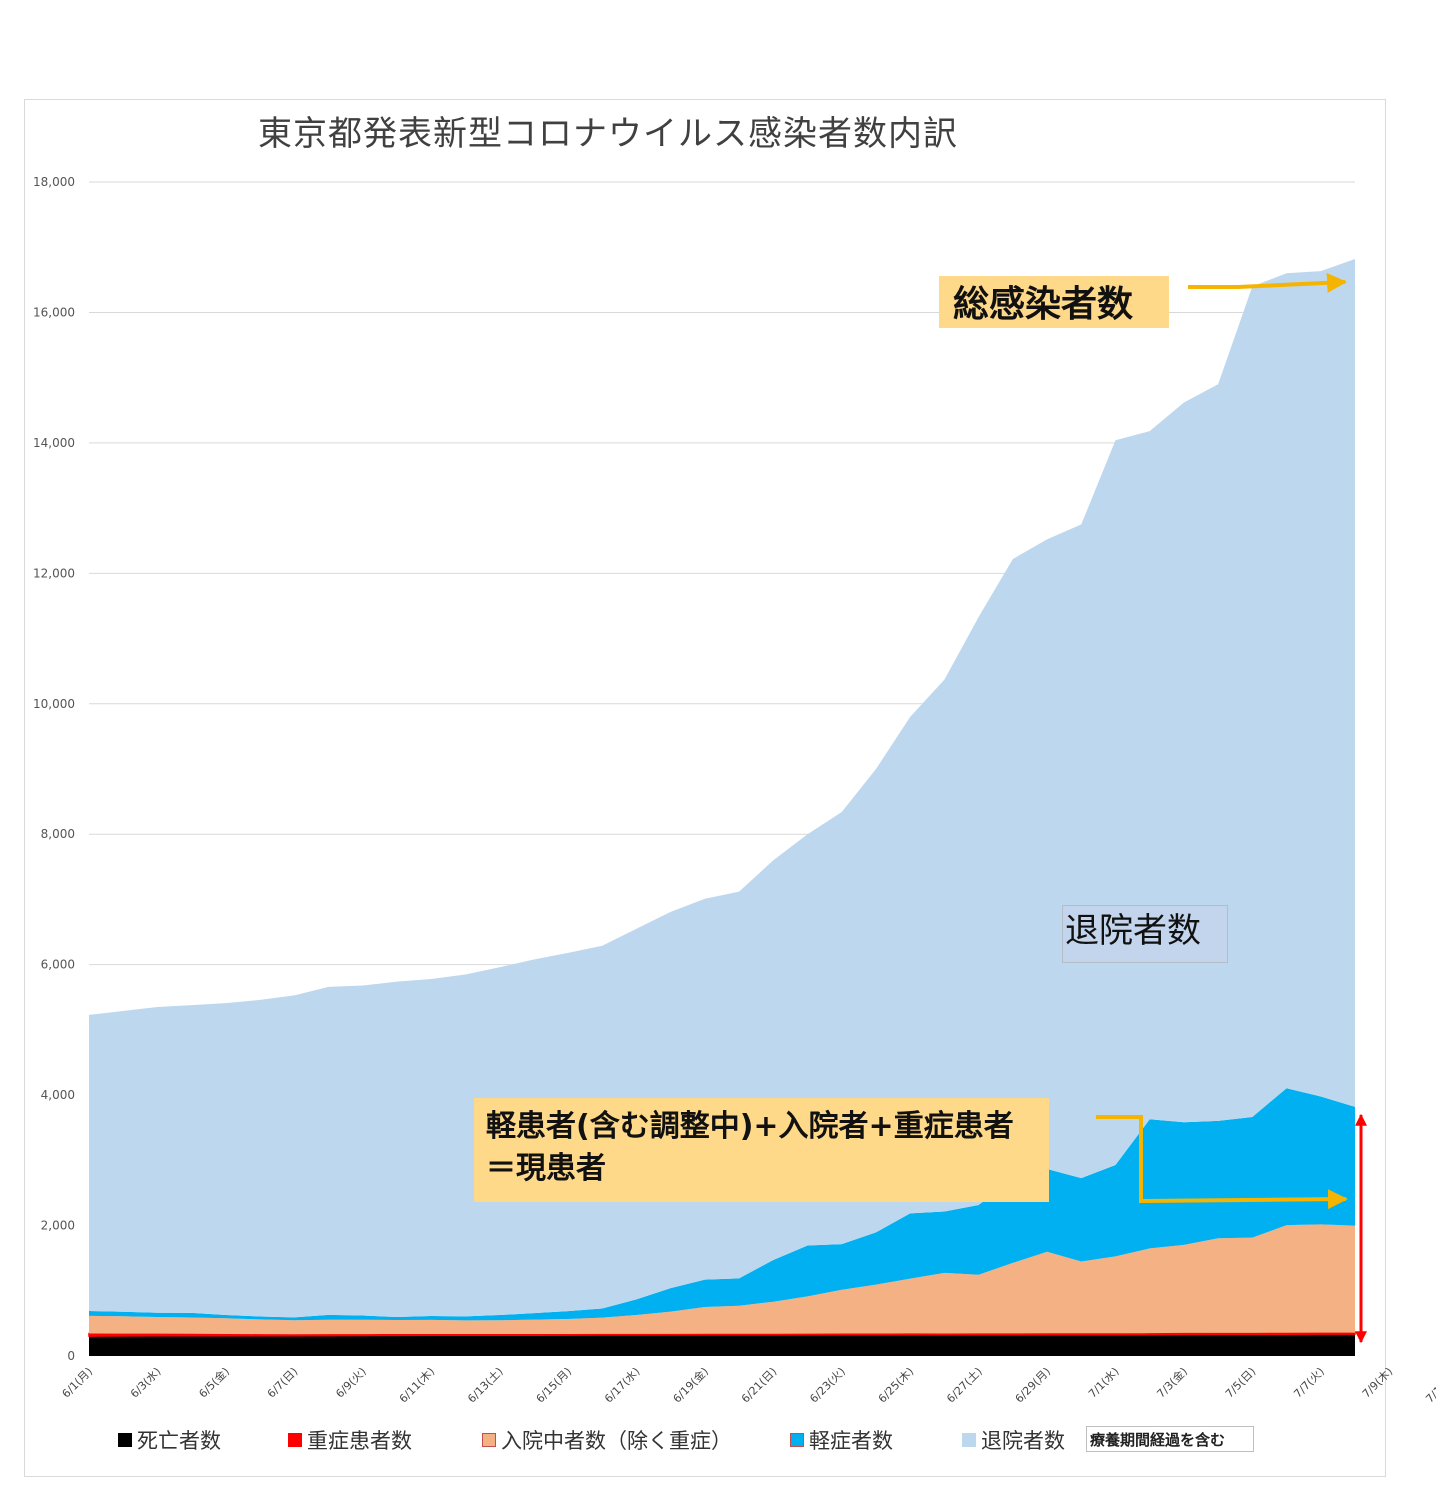  I want to click on legend-item-severe: 重症患者数, so click(350, 1440).